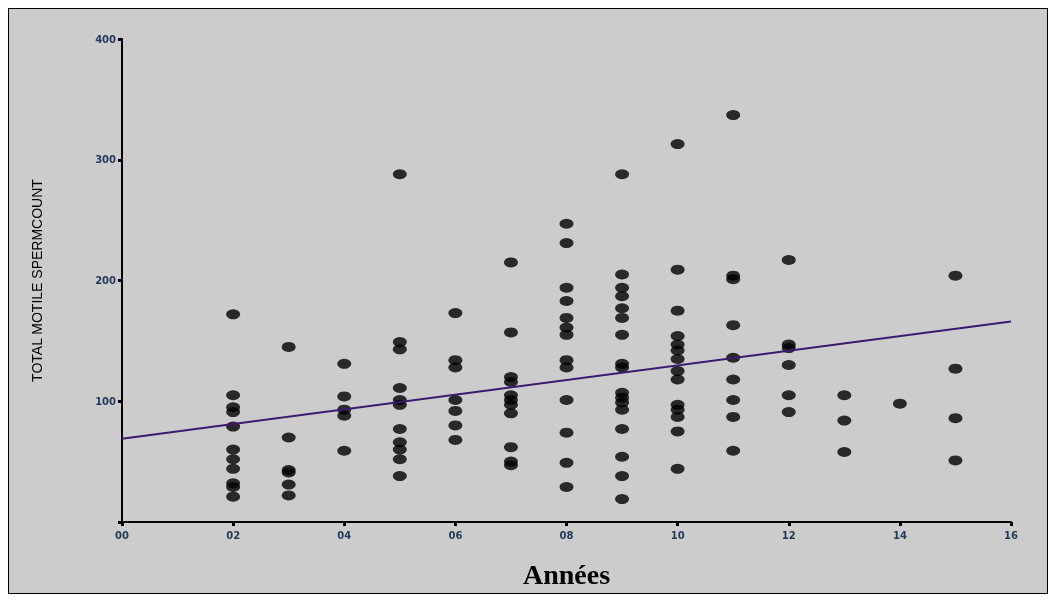 Image resolution: width=1056 pixels, height=602 pixels. What do you see at coordinates (106, 280) in the screenshot?
I see `y-tick-label: 200` at bounding box center [106, 280].